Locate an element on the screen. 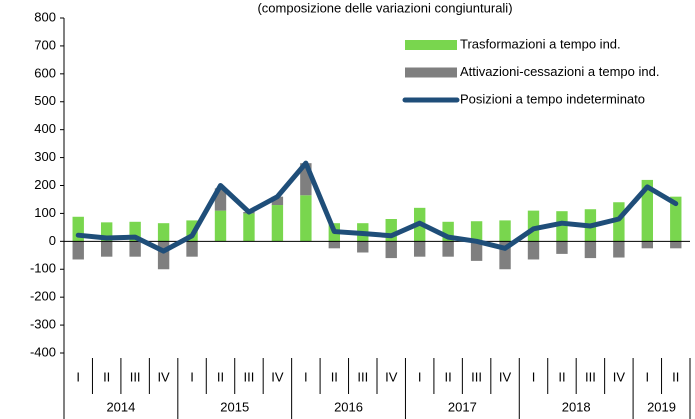 The width and height of the screenshot is (695, 419). x-group-label: 2015 is located at coordinates (234, 406).